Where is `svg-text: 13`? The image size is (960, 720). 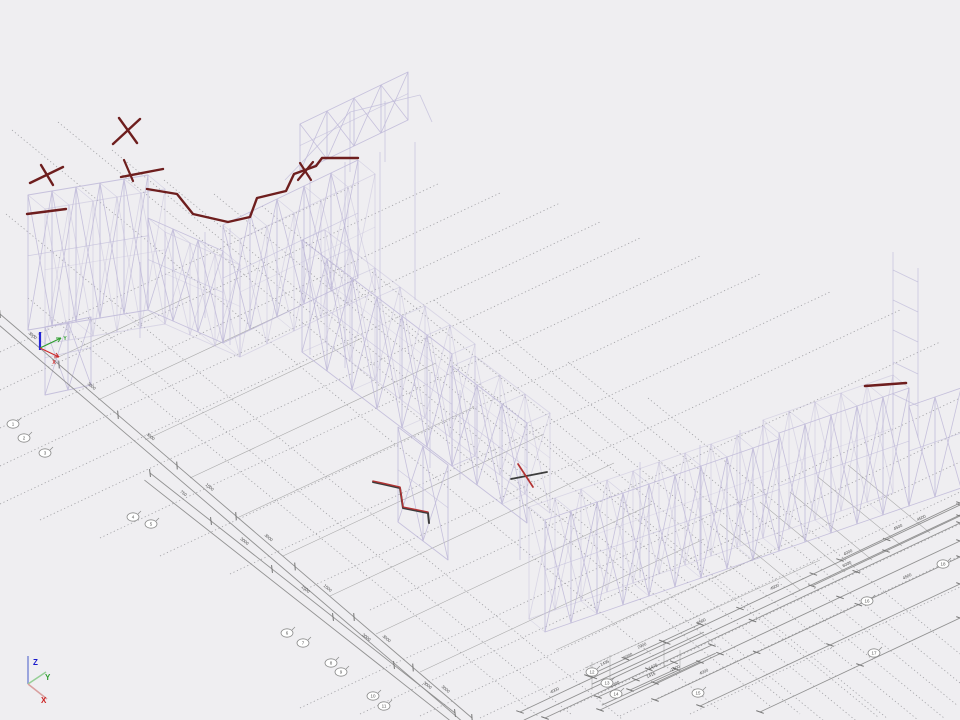 svg-text: 13 is located at coordinates (607, 683).